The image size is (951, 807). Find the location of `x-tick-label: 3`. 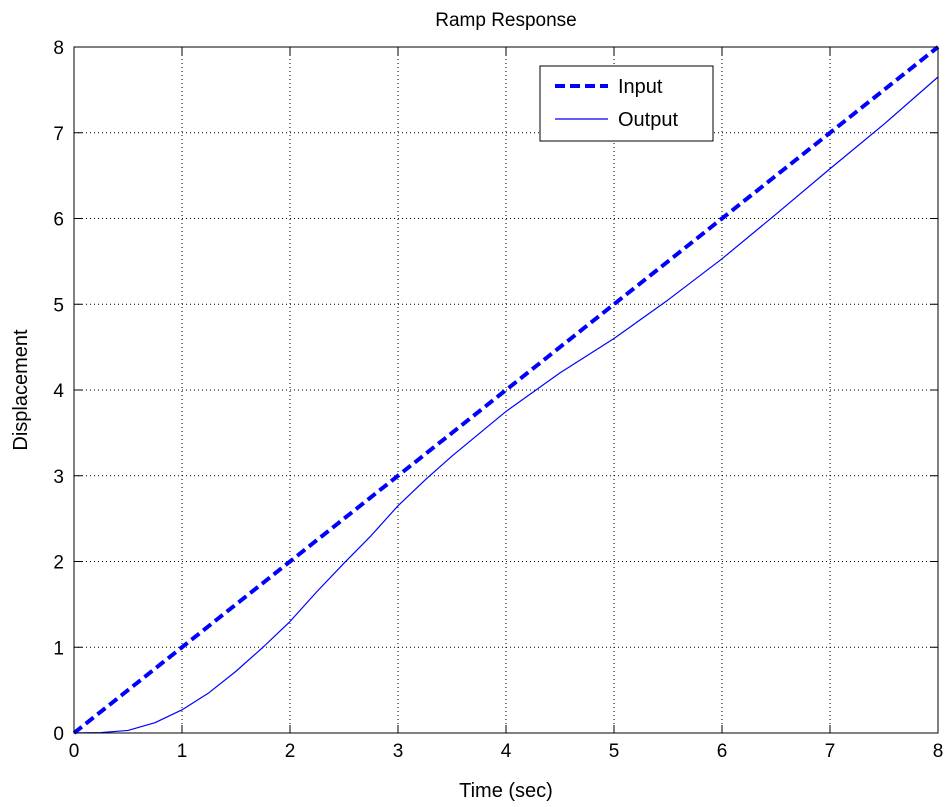

x-tick-label: 3 is located at coordinates (398, 751).